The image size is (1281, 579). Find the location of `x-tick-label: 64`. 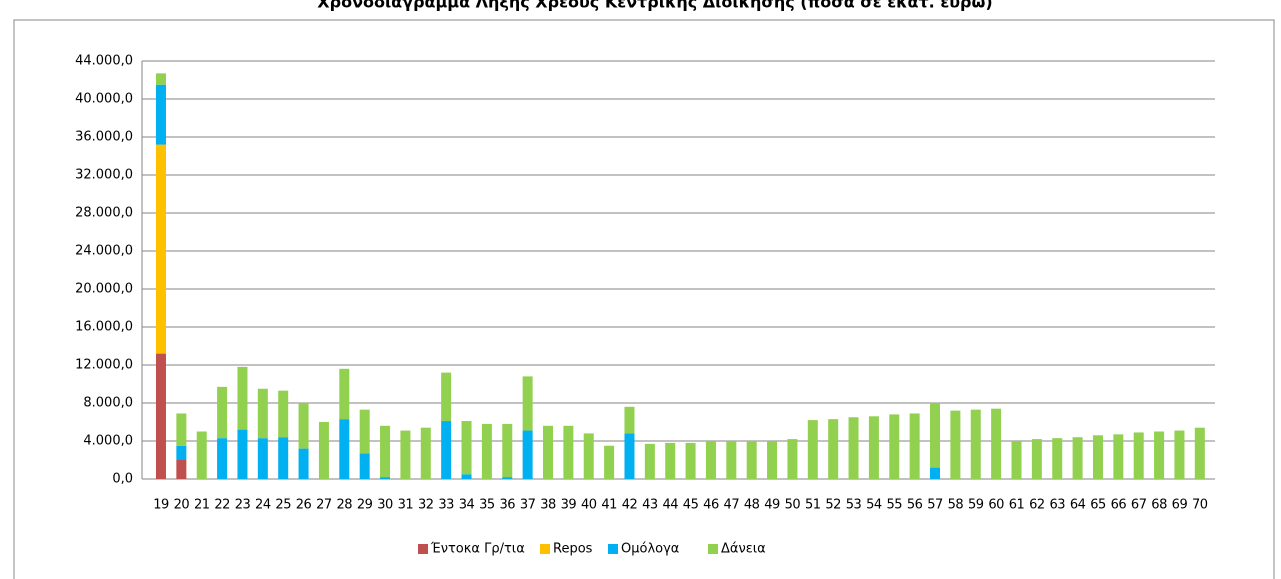

x-tick-label: 64 is located at coordinates (1078, 505).